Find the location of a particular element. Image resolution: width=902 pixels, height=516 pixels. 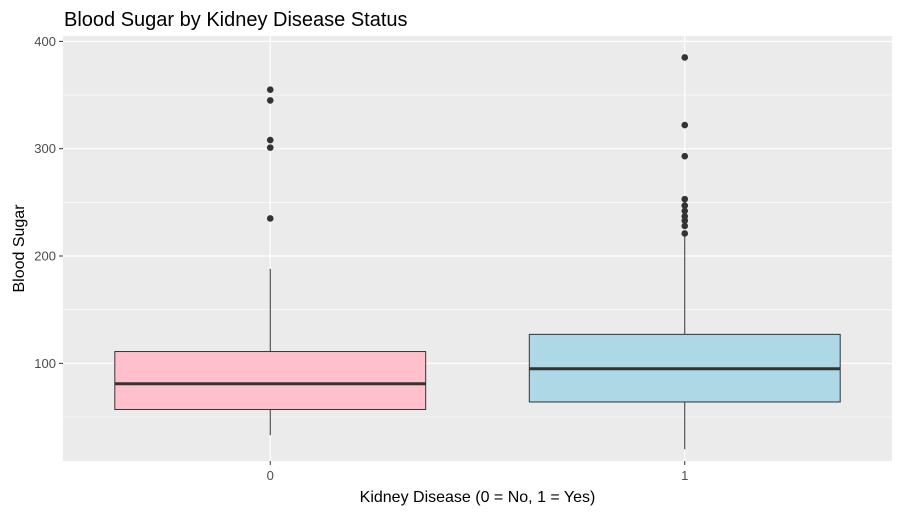

chart-title: Blood Sugar by Kidney Disease Status is located at coordinates (236, 20).